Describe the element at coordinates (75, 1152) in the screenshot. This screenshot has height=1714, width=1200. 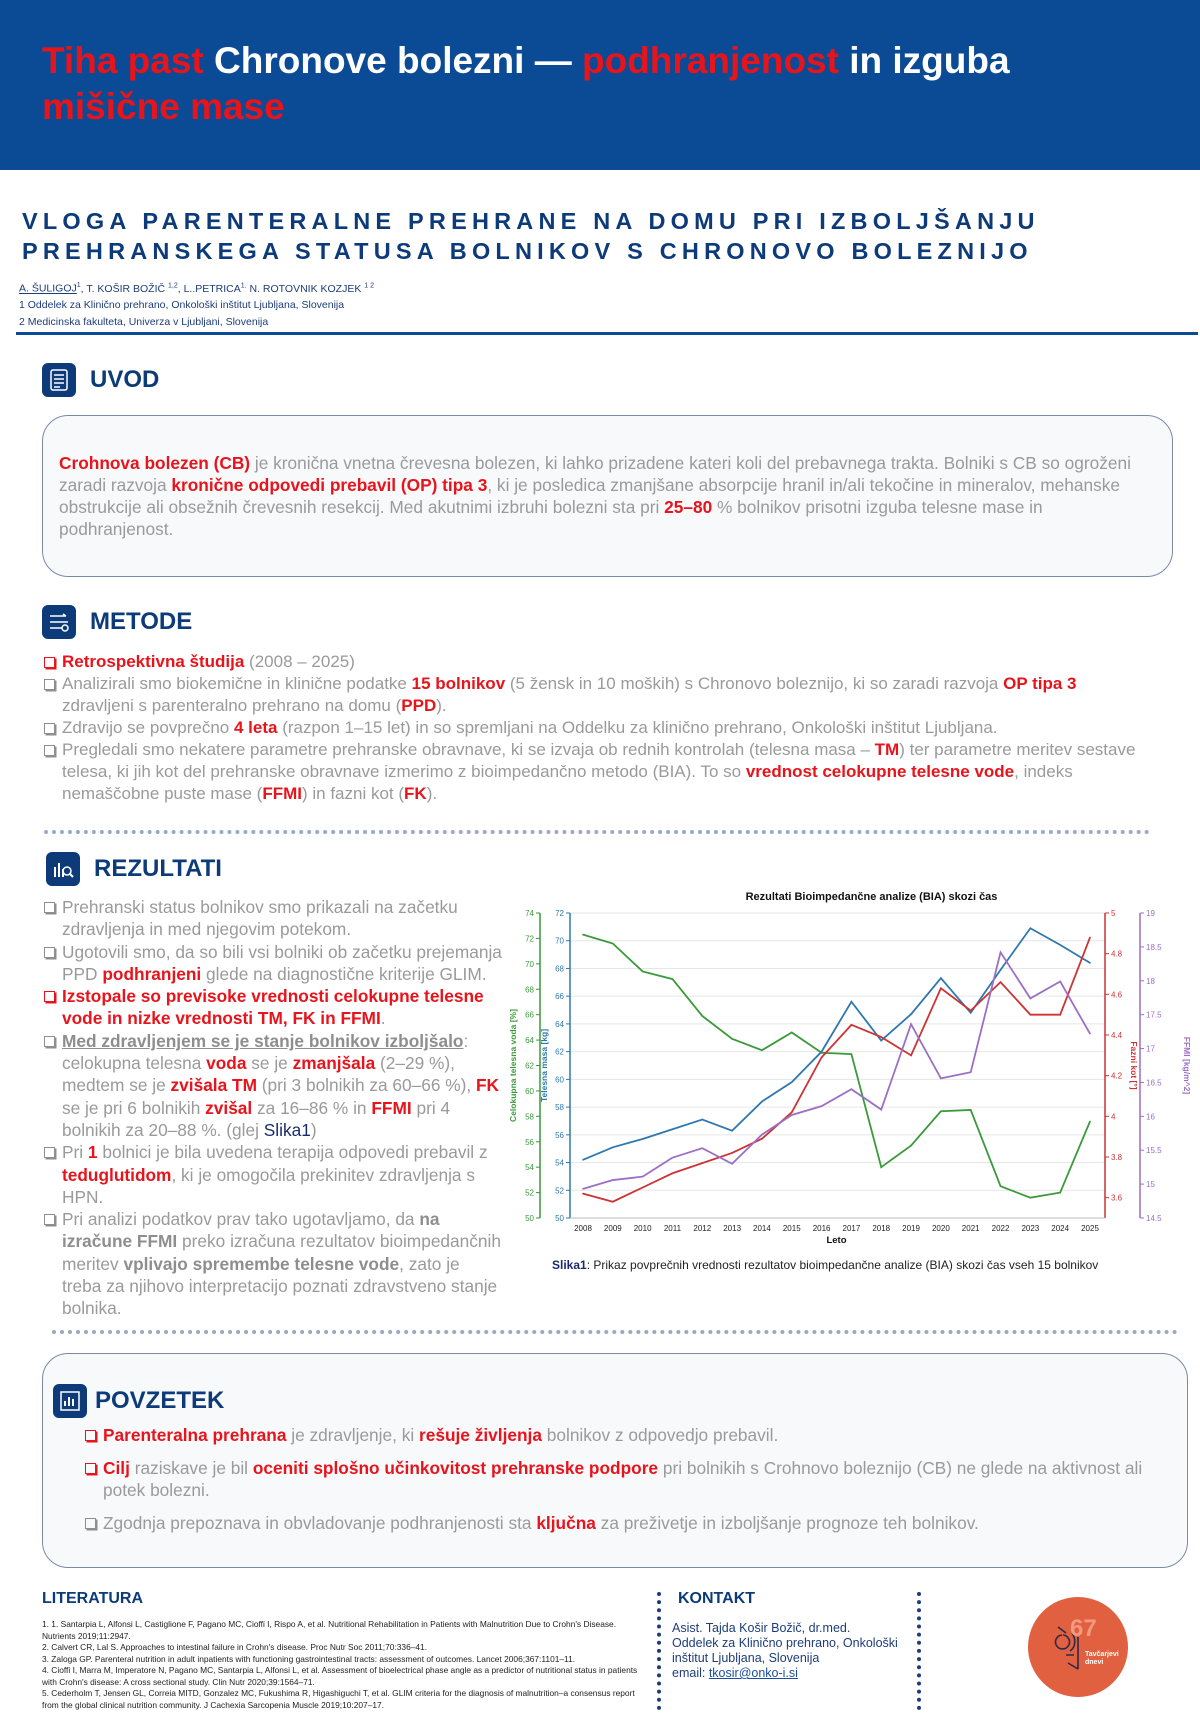
I see `text-segment: Pri` at that location.